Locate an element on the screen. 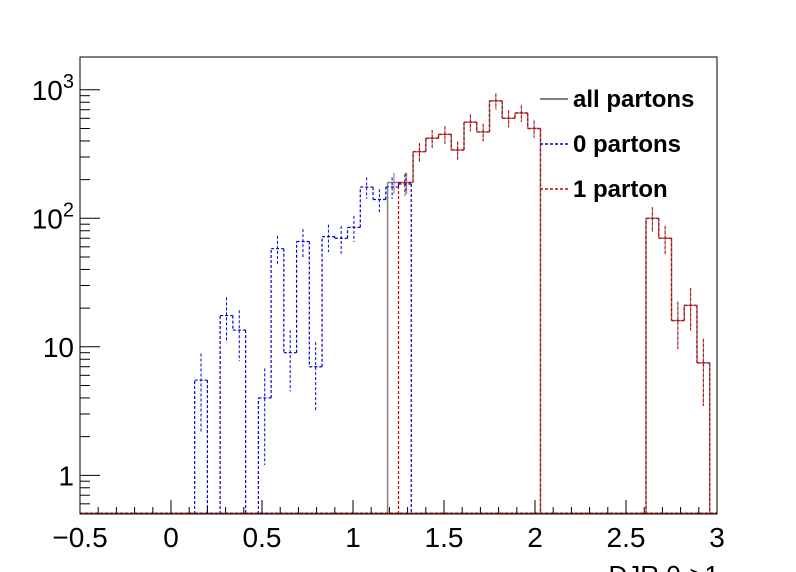 The width and height of the screenshot is (796, 572). legend: all partons 0 partons 1 parton is located at coordinates (617, 144).